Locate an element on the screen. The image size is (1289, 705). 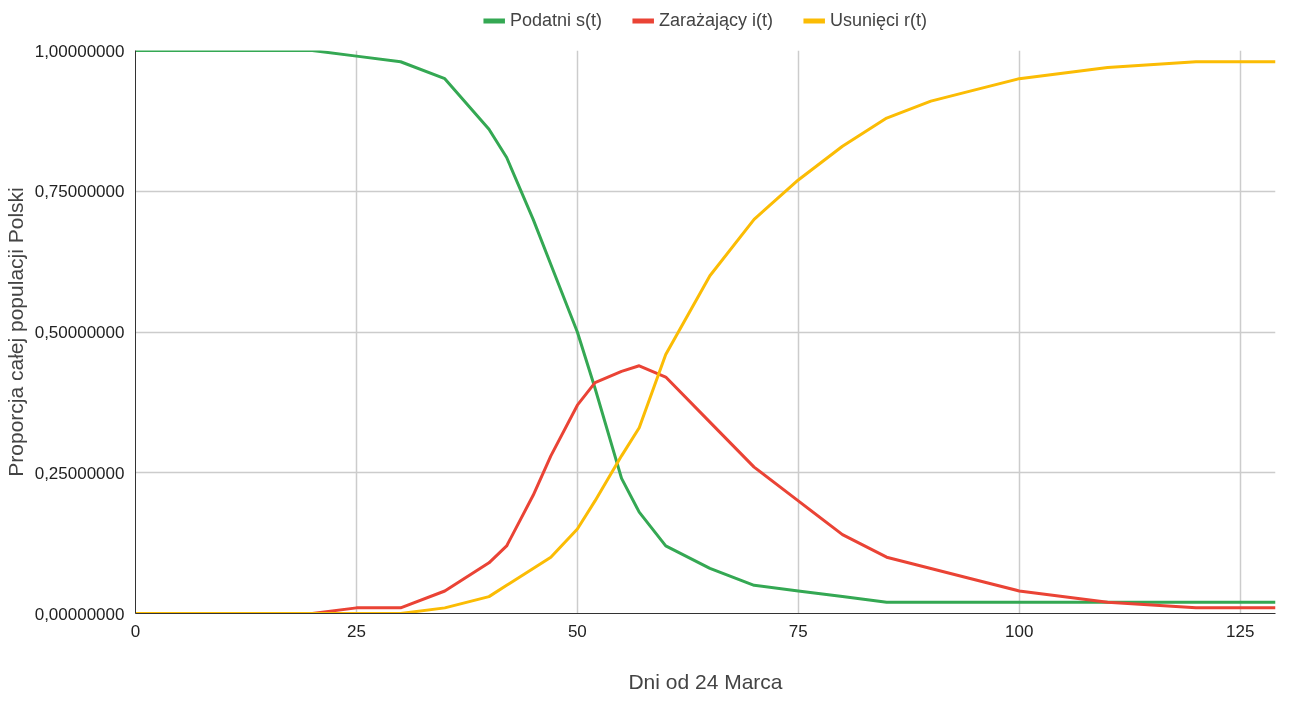
x-tick-label: 25 is located at coordinates (356, 631).